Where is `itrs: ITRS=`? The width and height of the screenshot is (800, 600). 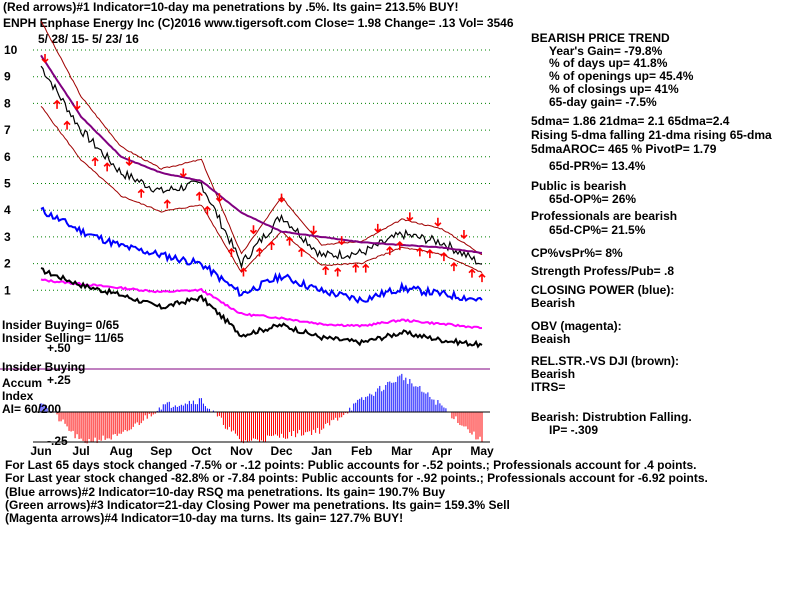
itrs: ITRS= is located at coordinates (548, 387).